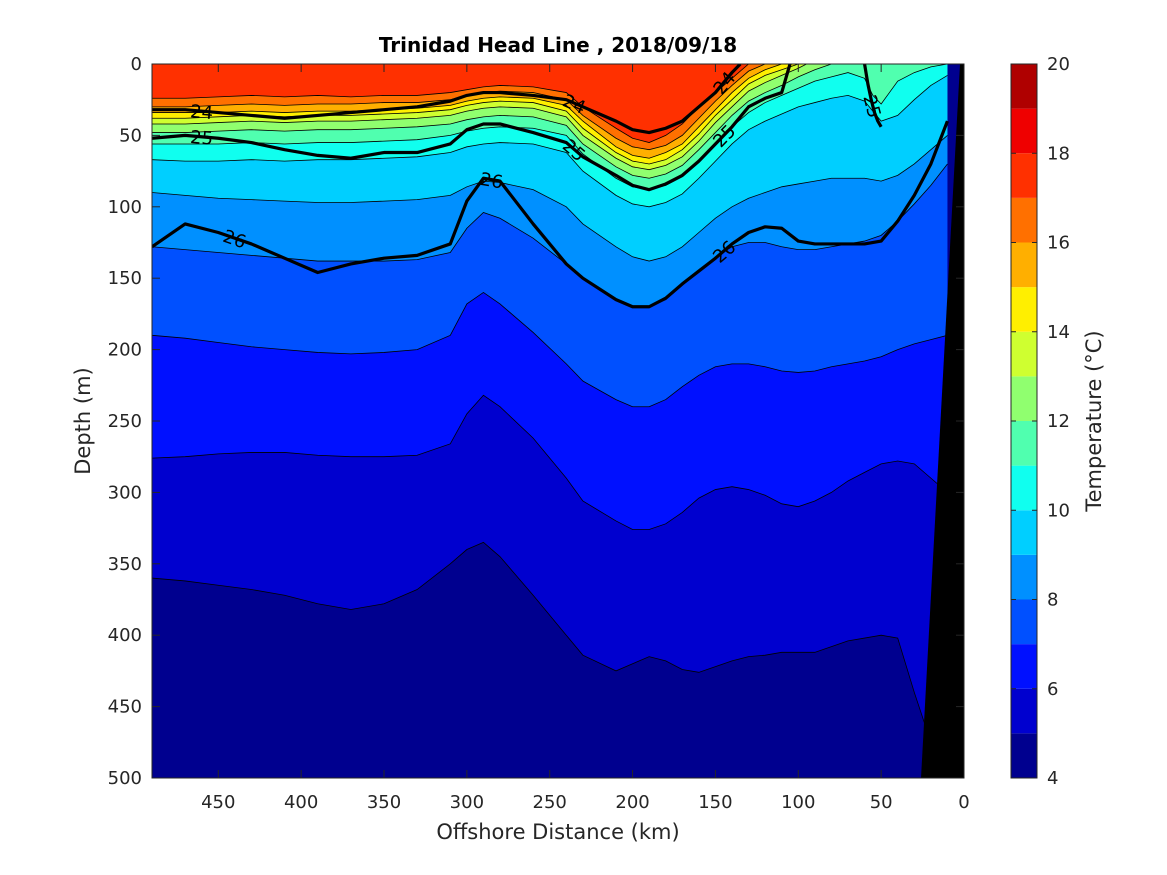 This screenshot has width=1167, height=875. What do you see at coordinates (1058, 510) in the screenshot?
I see `colorbar-tick-label: 10` at bounding box center [1058, 510].